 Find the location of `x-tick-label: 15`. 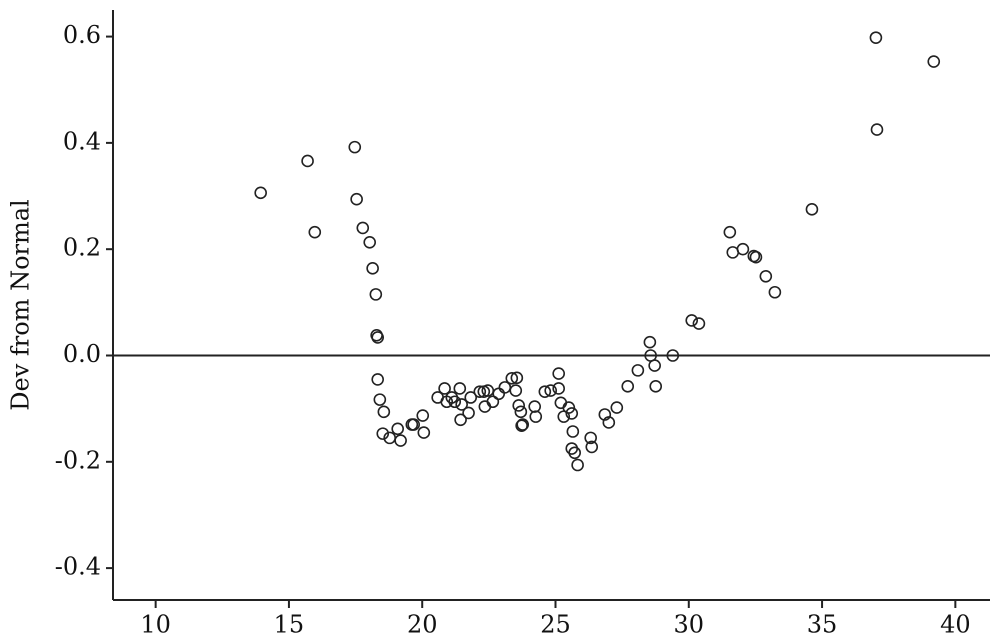

x-tick-label: 15 is located at coordinates (289, 625).